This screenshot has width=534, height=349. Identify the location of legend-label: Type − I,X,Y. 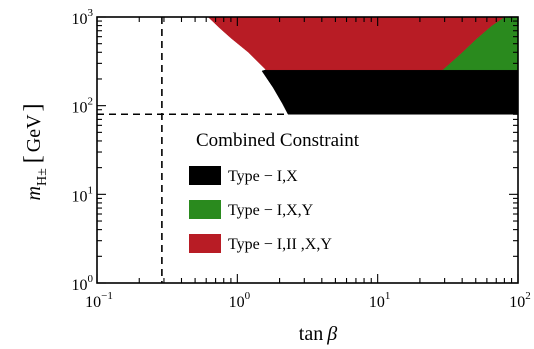
(271, 210).